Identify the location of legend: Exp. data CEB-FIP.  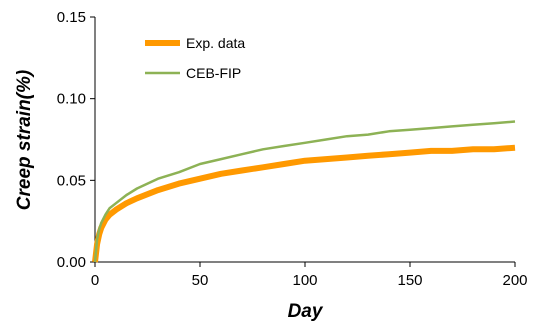
(195, 58).